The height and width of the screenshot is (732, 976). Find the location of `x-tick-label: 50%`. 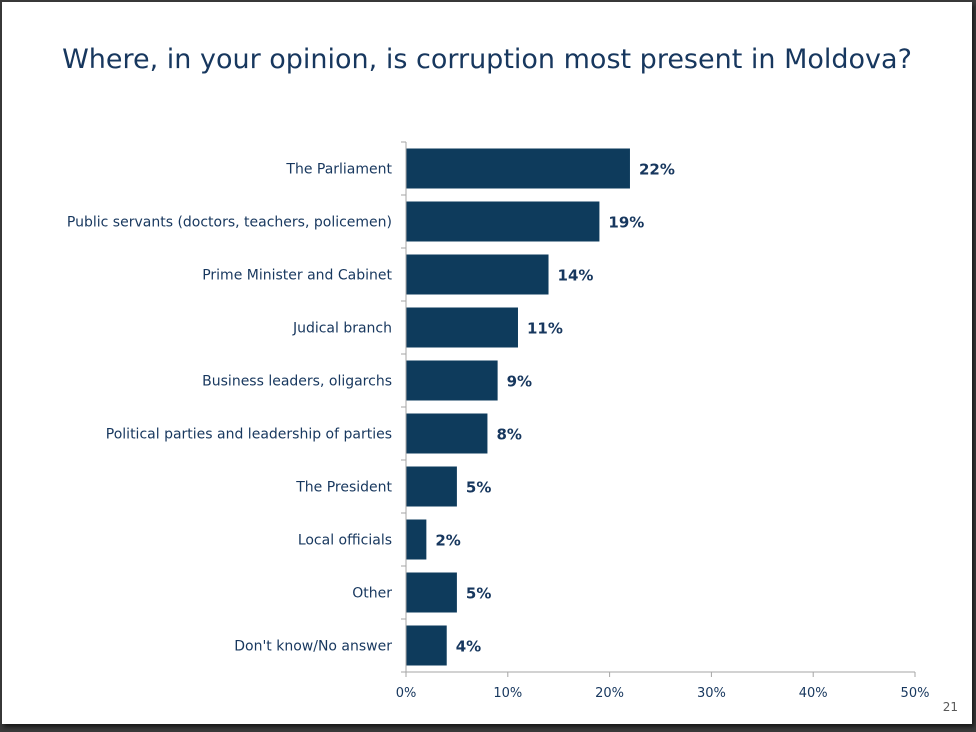

x-tick-label: 50% is located at coordinates (915, 693).